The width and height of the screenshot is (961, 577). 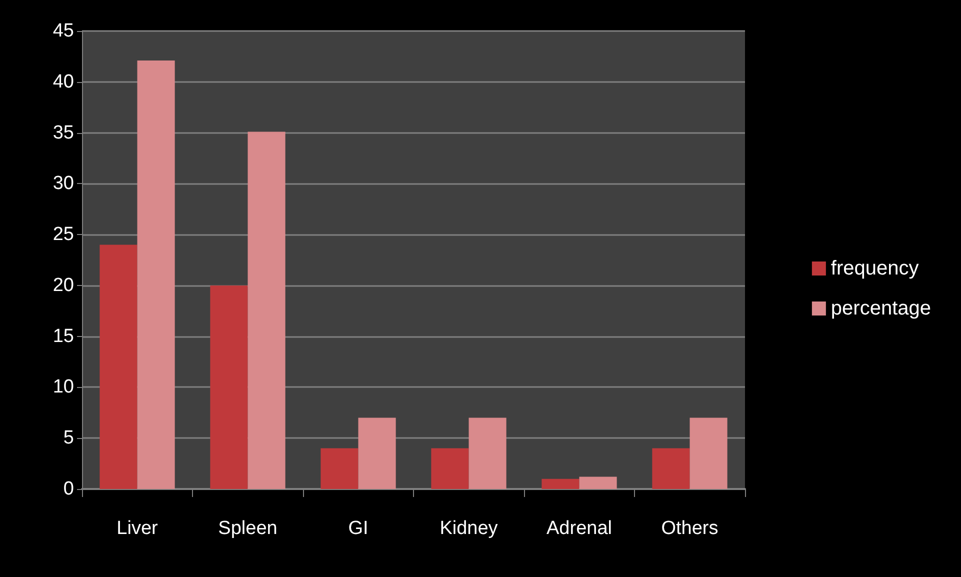 I want to click on y-tick-label: 45, so click(x=63, y=31).